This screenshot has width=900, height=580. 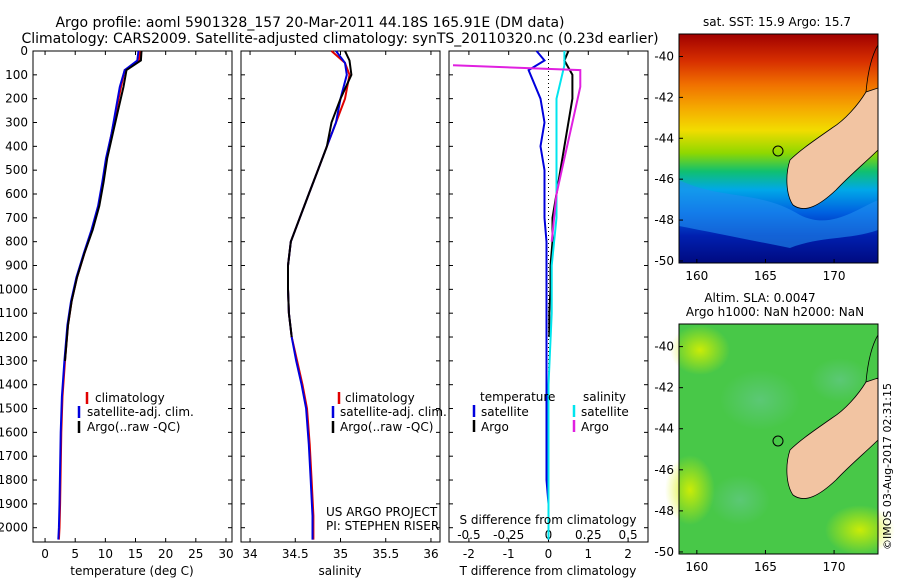 I want to click on depth-tick-label: 1300, so click(x=14, y=361).